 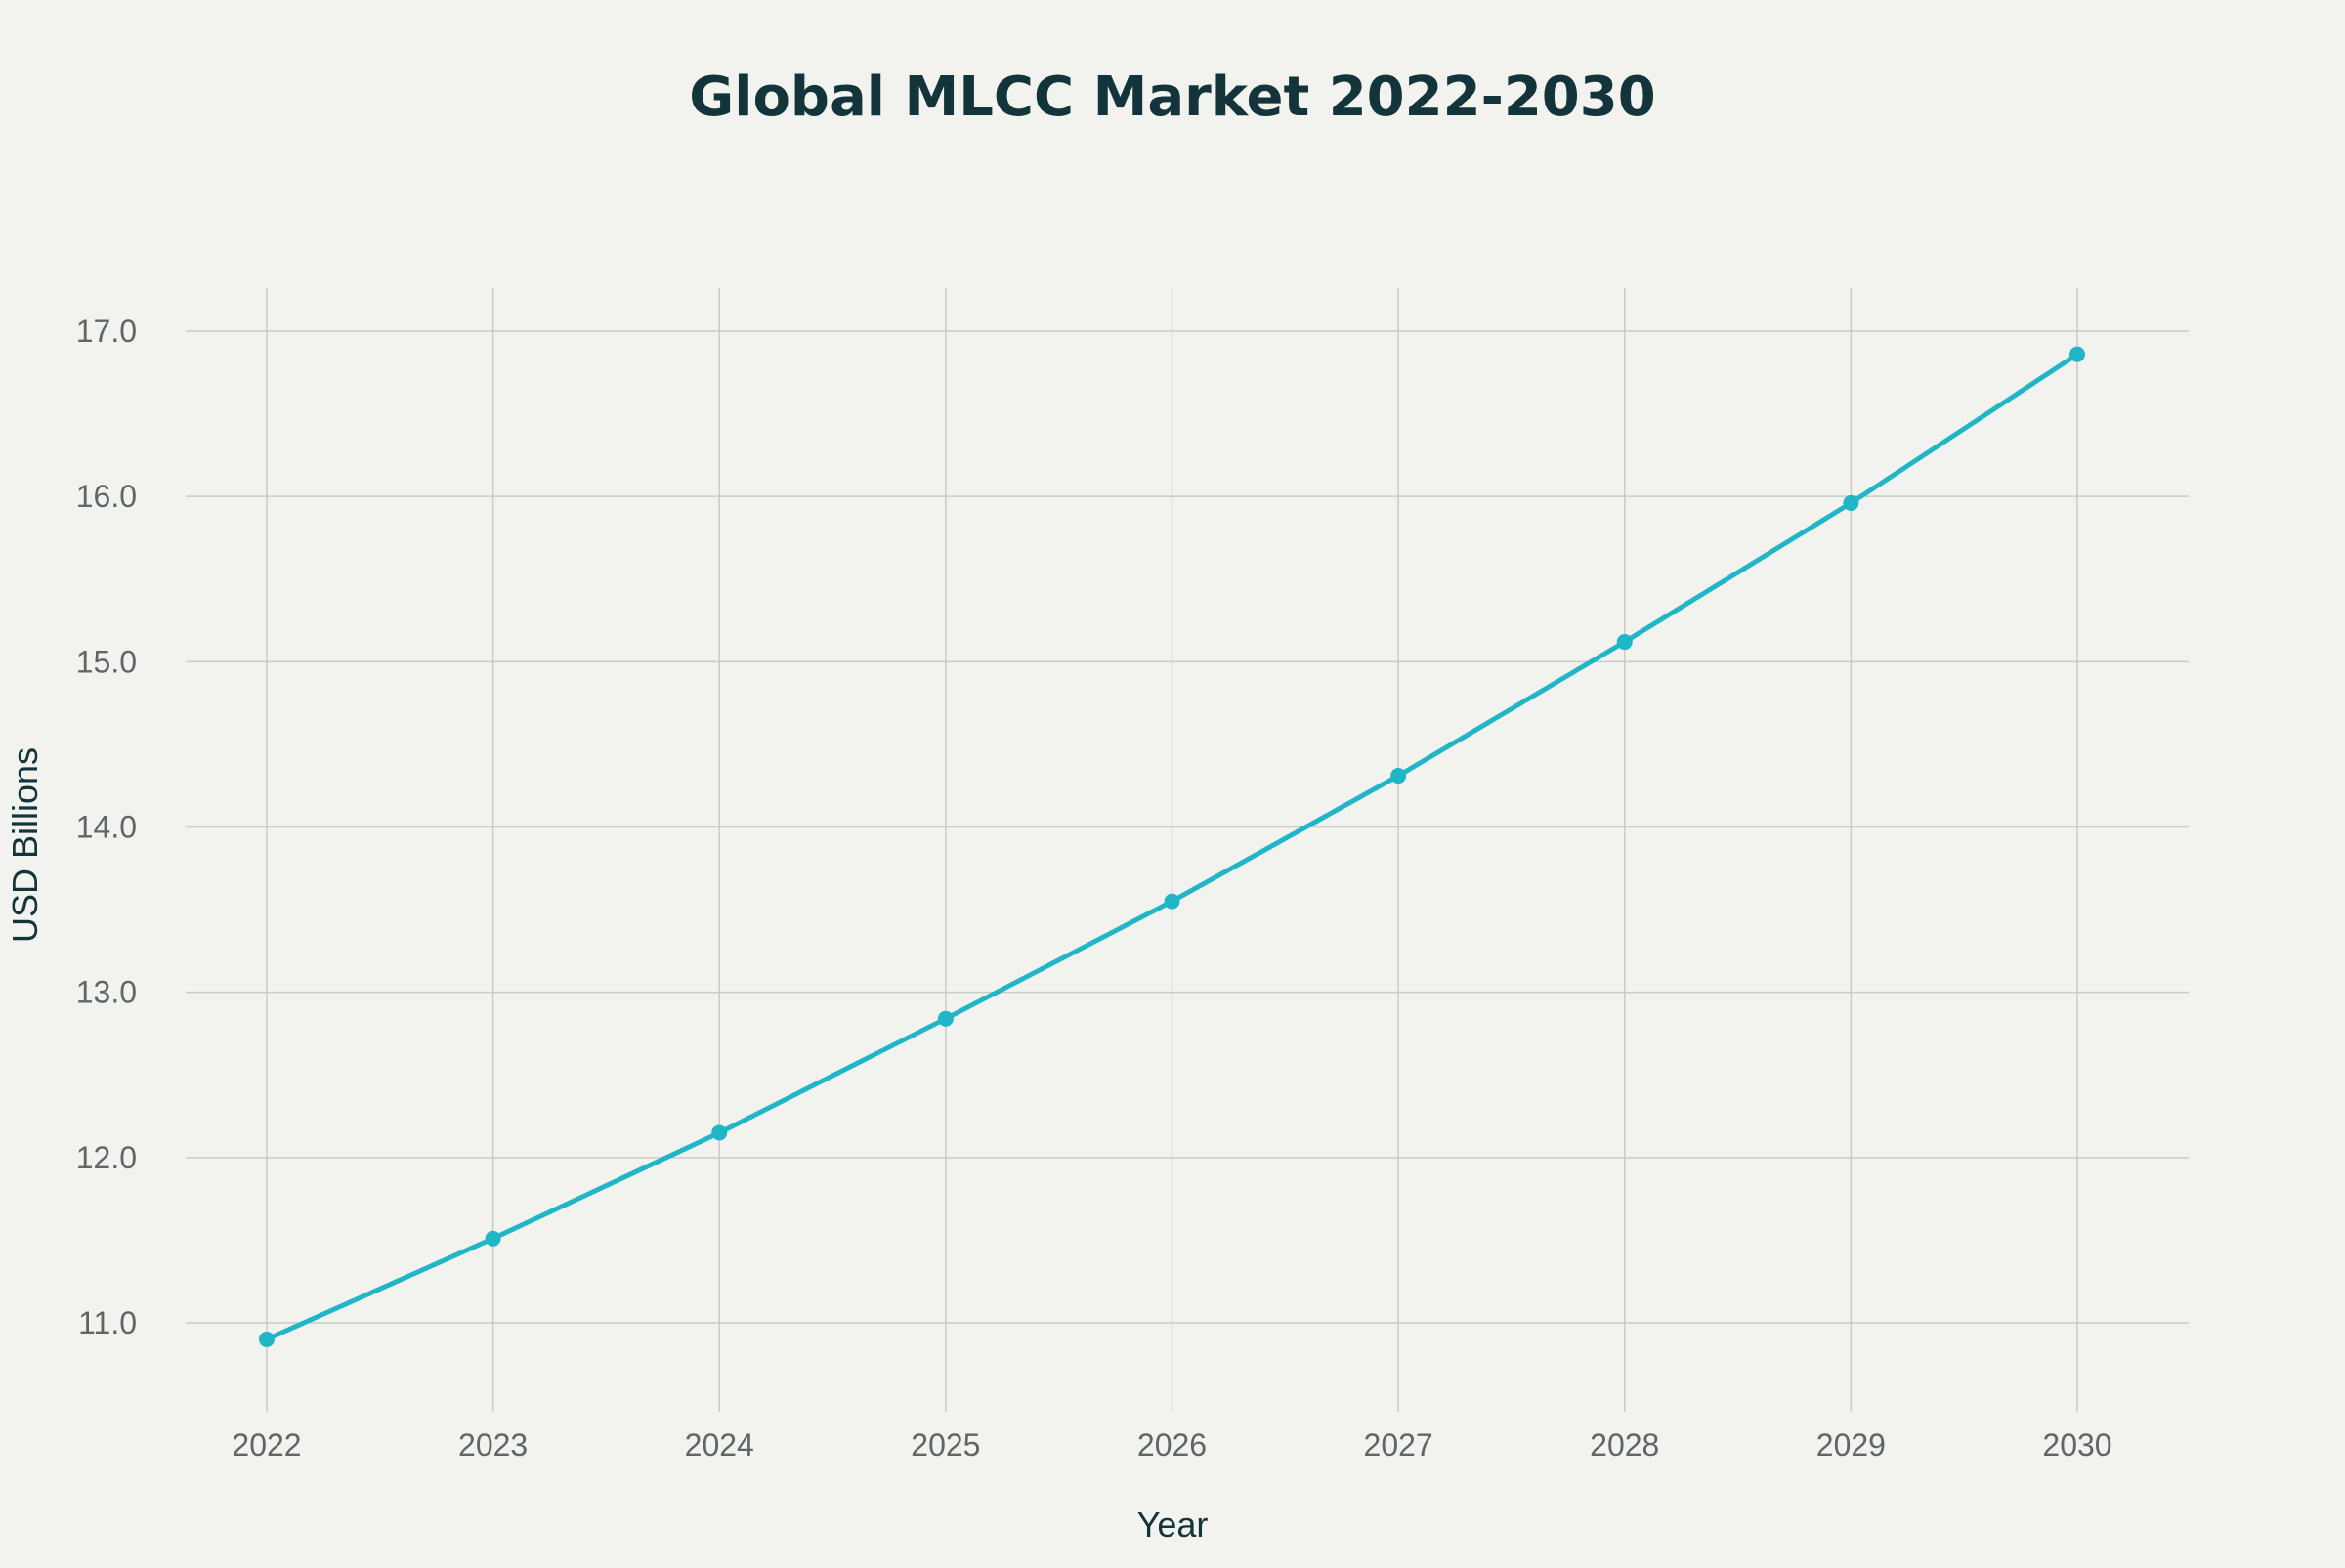 I want to click on x-tick-label: 2030, so click(x=2076, y=1444).